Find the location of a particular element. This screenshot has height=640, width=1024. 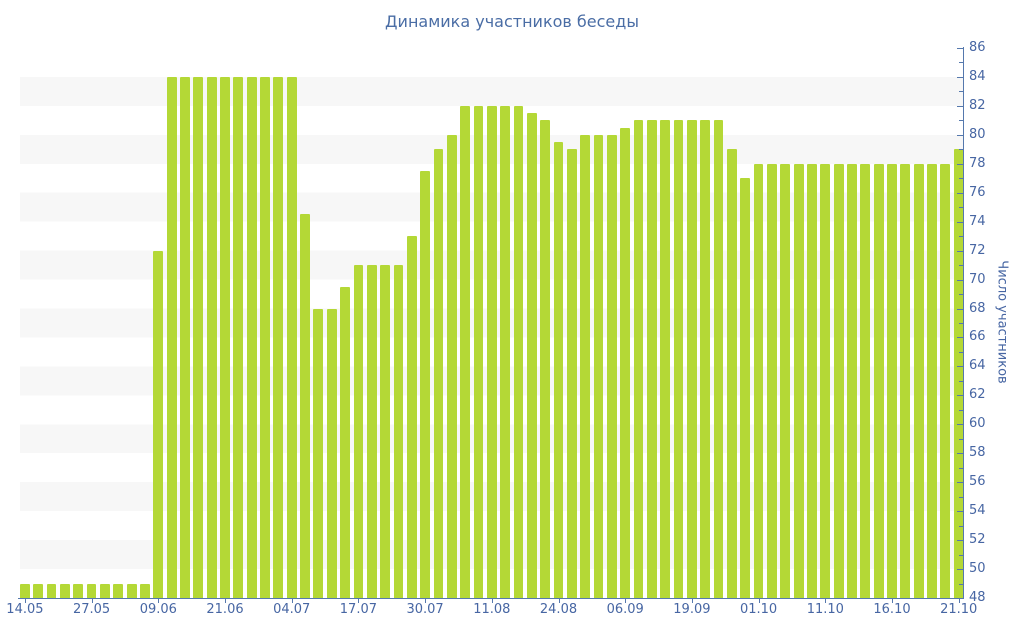

x-tick-label: 17.07 is located at coordinates (358, 609).